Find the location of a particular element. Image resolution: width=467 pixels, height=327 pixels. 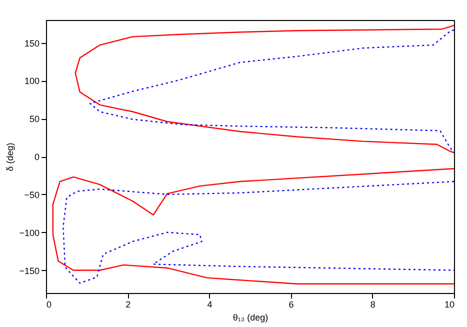

x-tick-label: 0 is located at coordinates (49, 305).